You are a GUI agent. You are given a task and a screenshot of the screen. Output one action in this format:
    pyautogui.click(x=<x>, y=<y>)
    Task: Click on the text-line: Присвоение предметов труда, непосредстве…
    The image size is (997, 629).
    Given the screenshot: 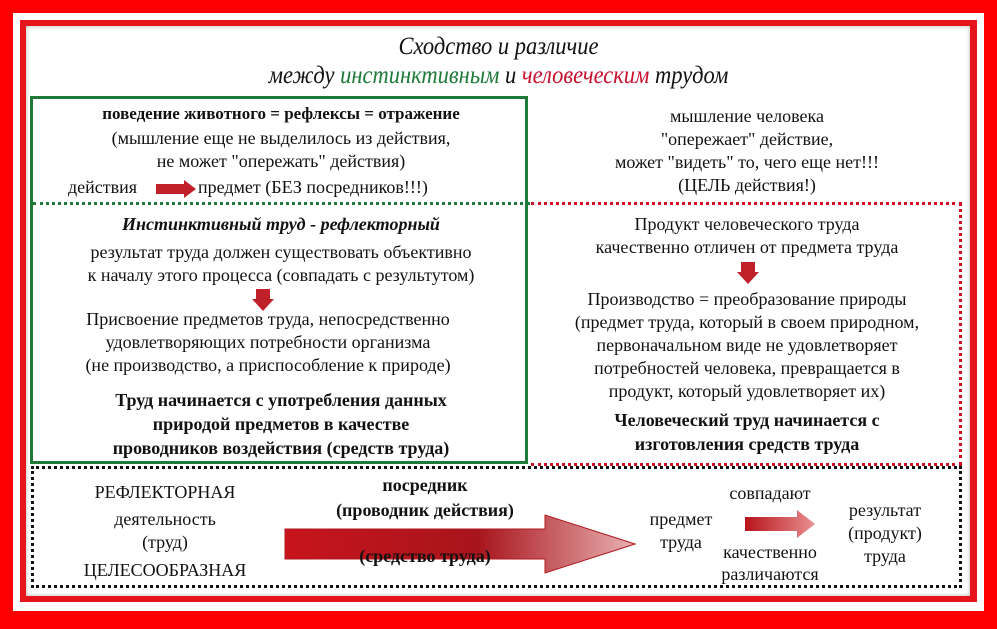 What is the action you would take?
    pyautogui.click(x=268, y=319)
    